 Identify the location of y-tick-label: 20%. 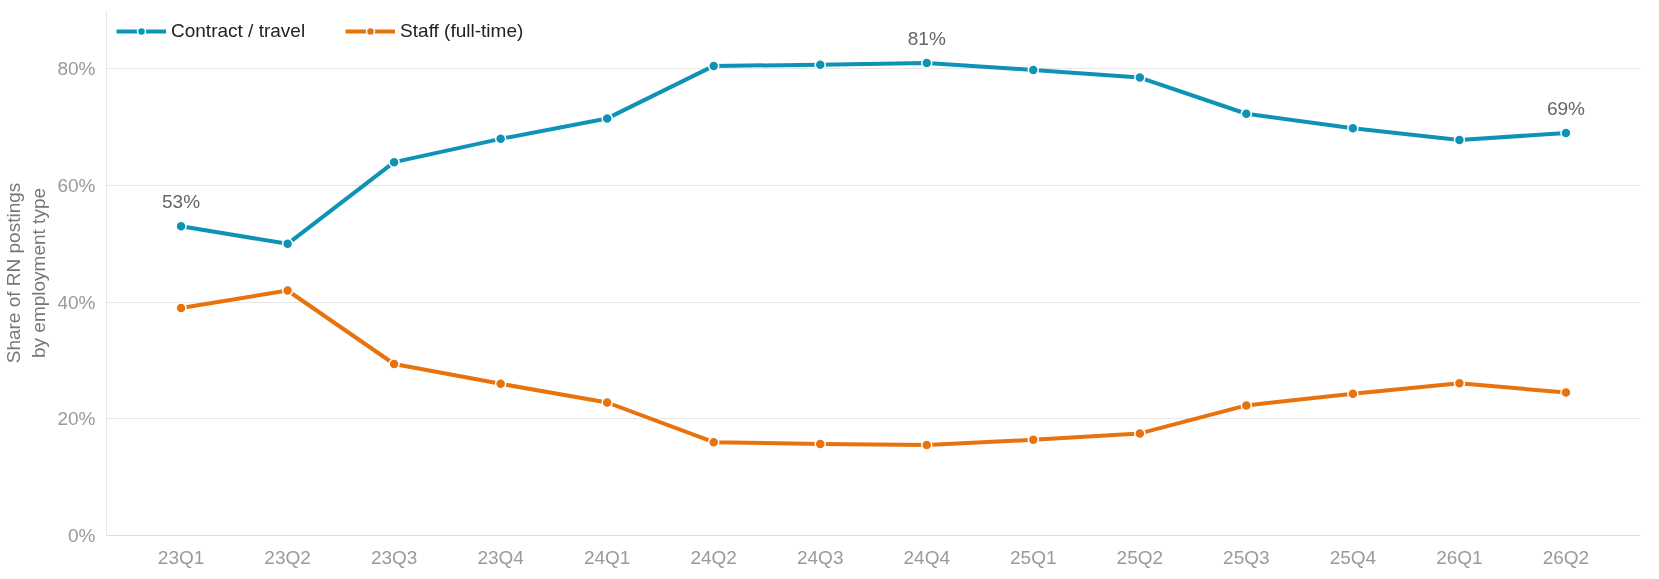
(76, 419).